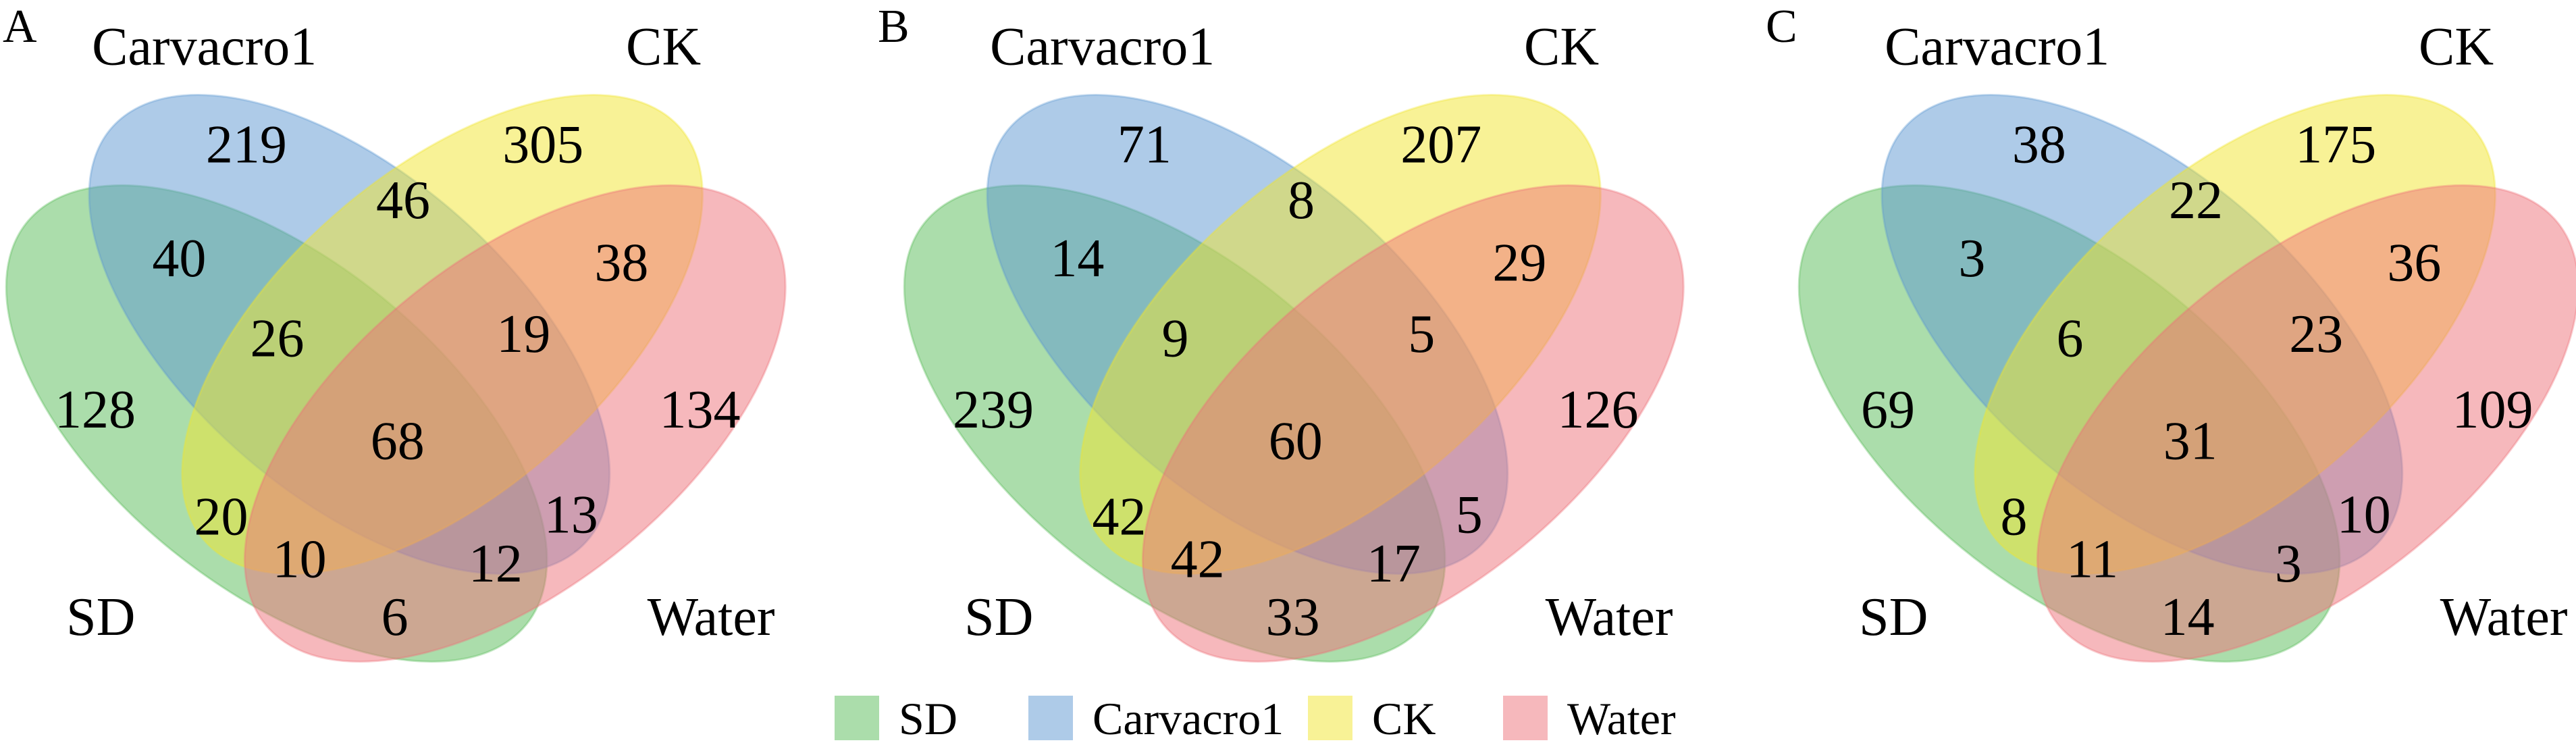  What do you see at coordinates (2364, 514) in the screenshot?
I see `region-count-carvacro1-water: 10` at bounding box center [2364, 514].